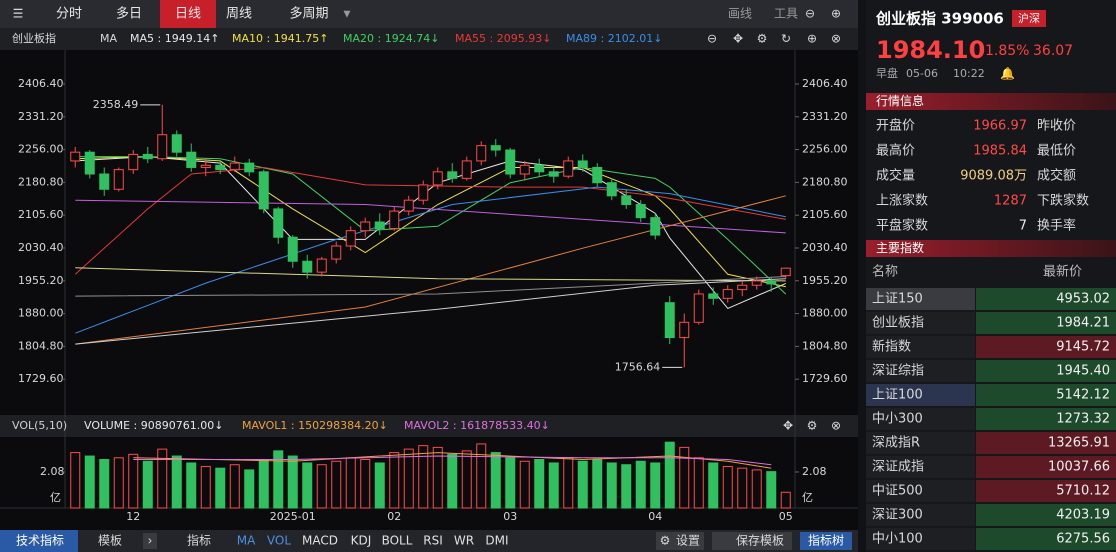 This screenshot has width=1116, height=552. What do you see at coordinates (391, 38) in the screenshot?
I see `ma-value: MA20 : 1924.74↓` at bounding box center [391, 38].